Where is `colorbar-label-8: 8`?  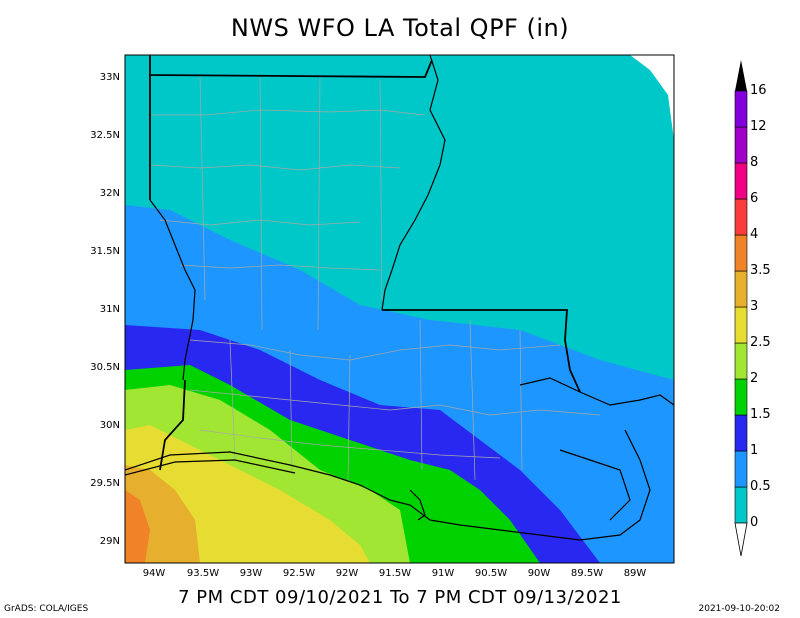
colorbar-label-8: 8 is located at coordinates (754, 162).